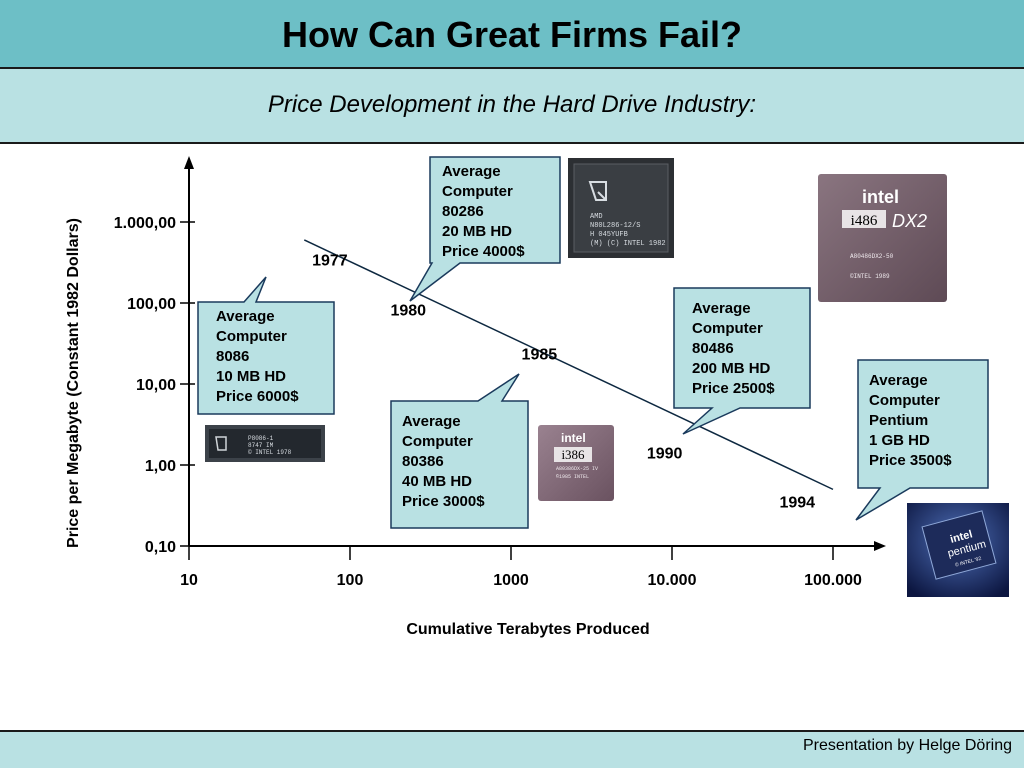 The height and width of the screenshot is (768, 1024). What do you see at coordinates (145, 223) in the screenshot?
I see `y-tick-label: 1.000,00` at bounding box center [145, 223].